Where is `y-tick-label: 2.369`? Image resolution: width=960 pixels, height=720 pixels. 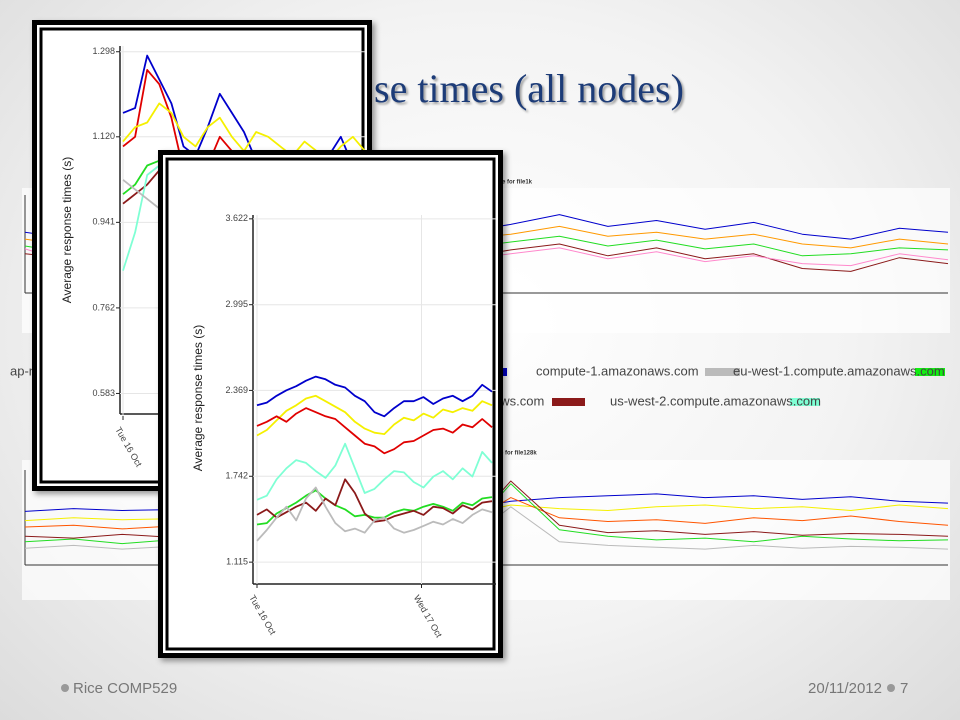 y-tick-label: 2.369 is located at coordinates (236, 390).